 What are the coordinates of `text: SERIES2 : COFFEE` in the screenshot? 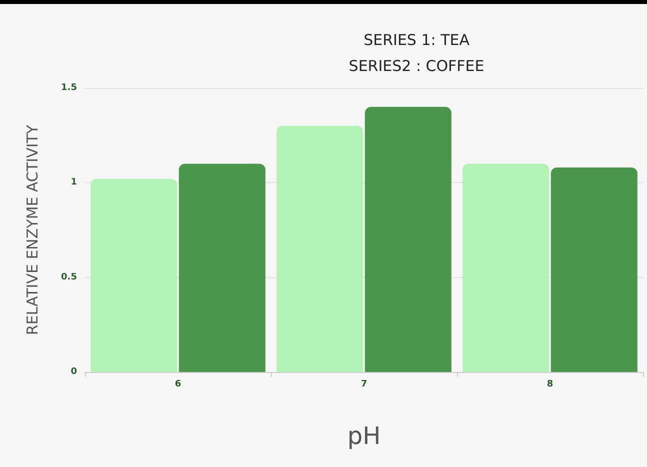 It's located at (416, 66).